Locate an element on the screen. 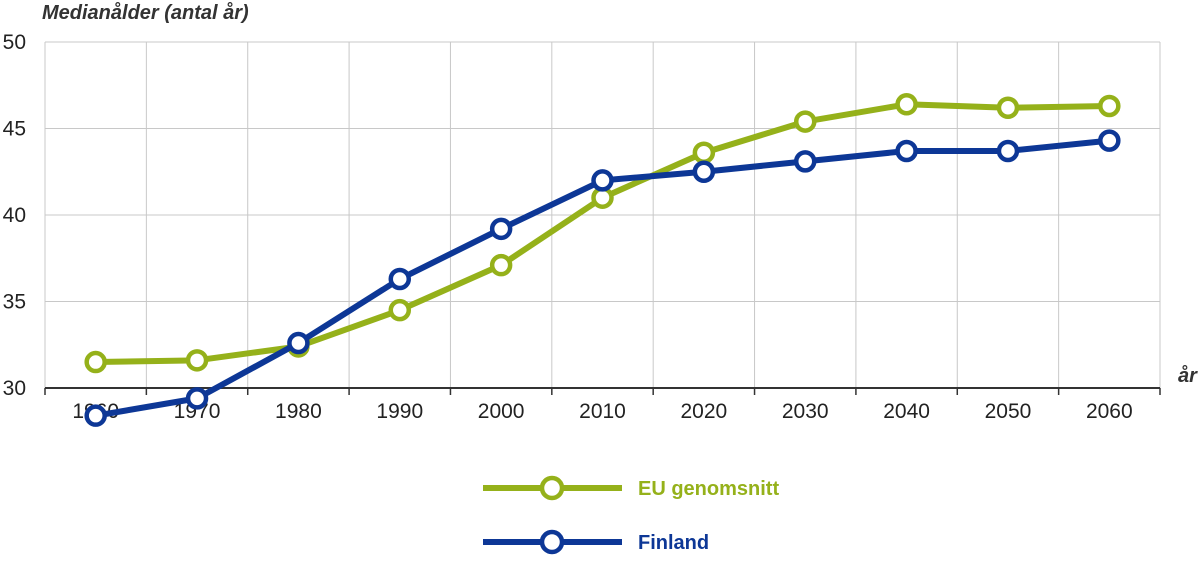 This screenshot has height=561, width=1200. y-tick-label: 30 is located at coordinates (14, 388).